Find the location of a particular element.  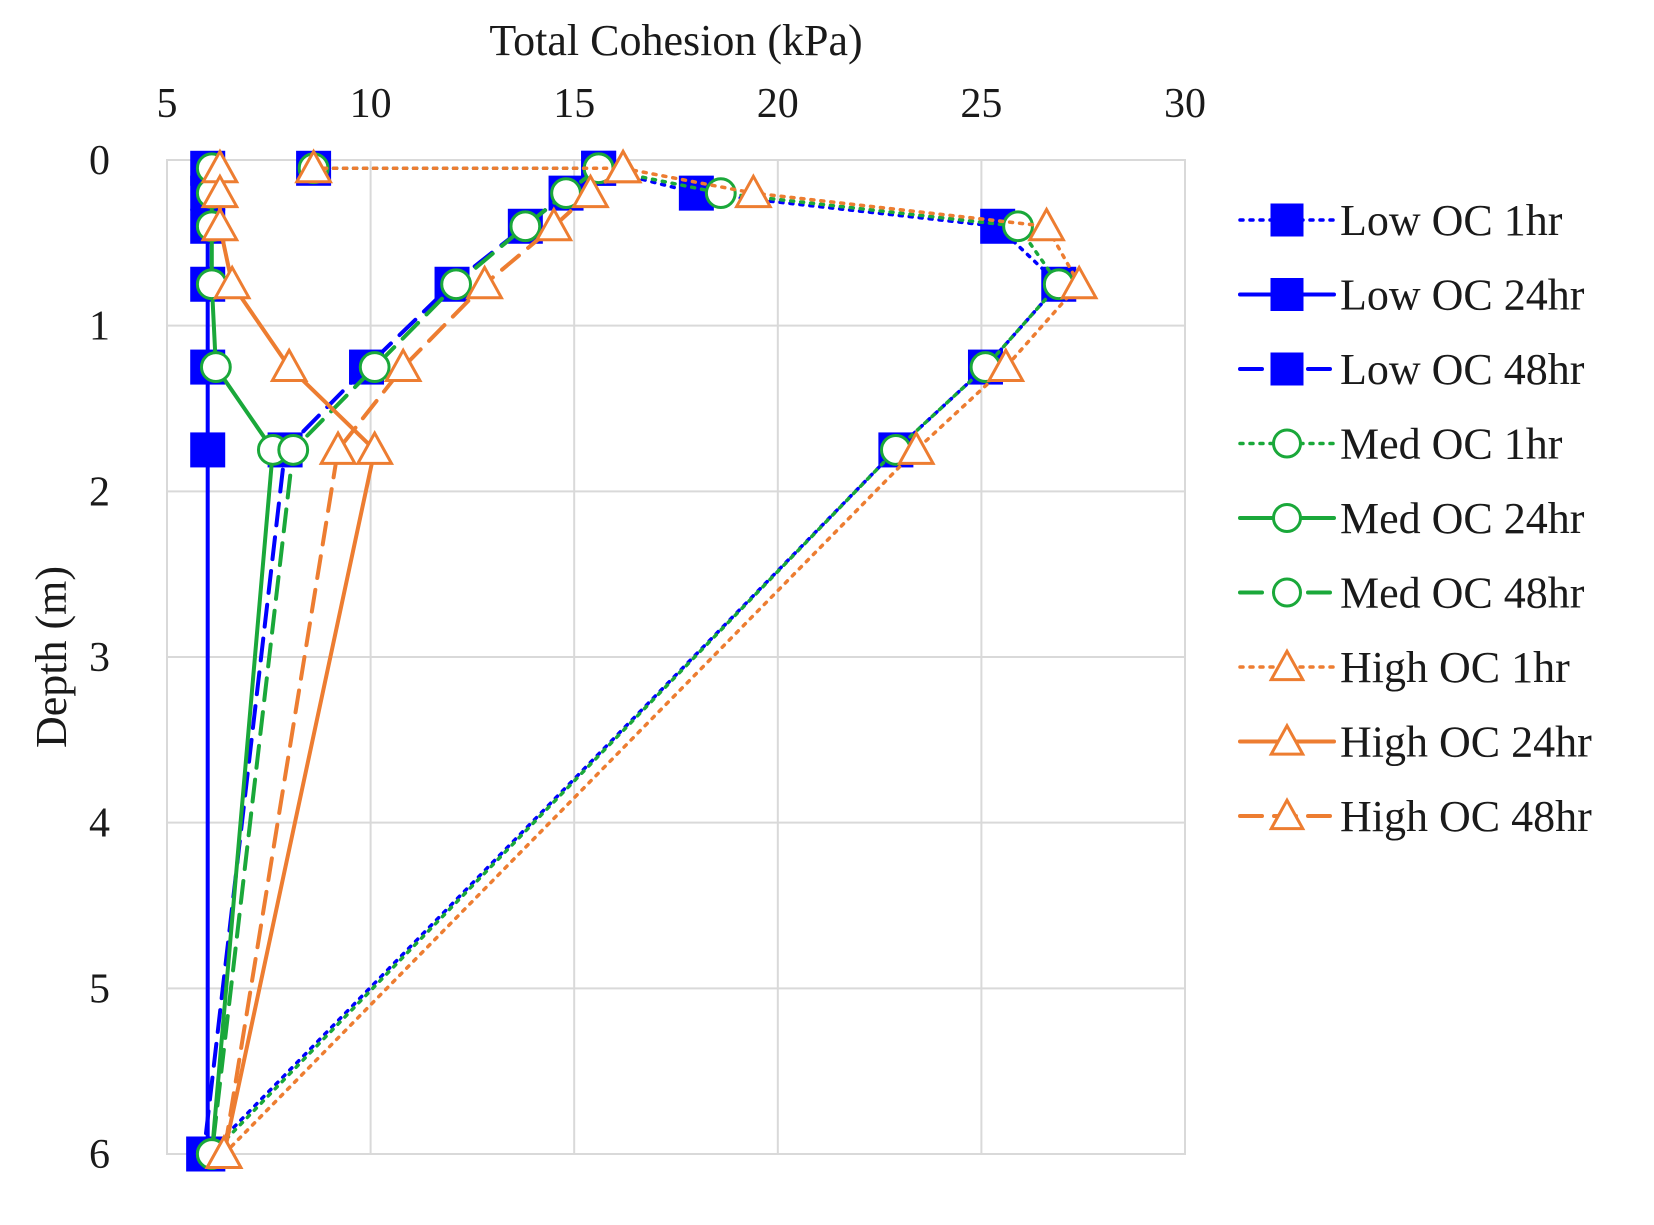

series-line is located at coordinates (242, 661).